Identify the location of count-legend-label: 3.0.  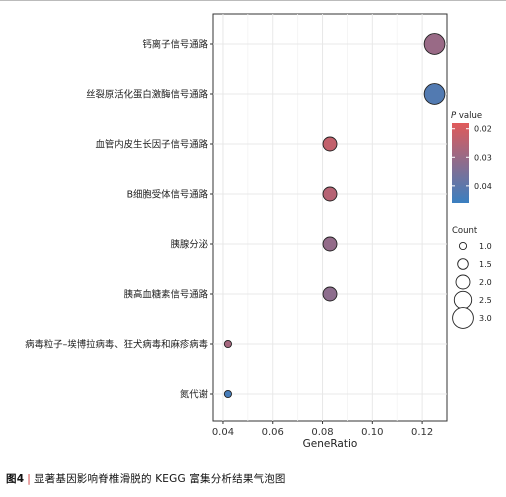
(485, 318).